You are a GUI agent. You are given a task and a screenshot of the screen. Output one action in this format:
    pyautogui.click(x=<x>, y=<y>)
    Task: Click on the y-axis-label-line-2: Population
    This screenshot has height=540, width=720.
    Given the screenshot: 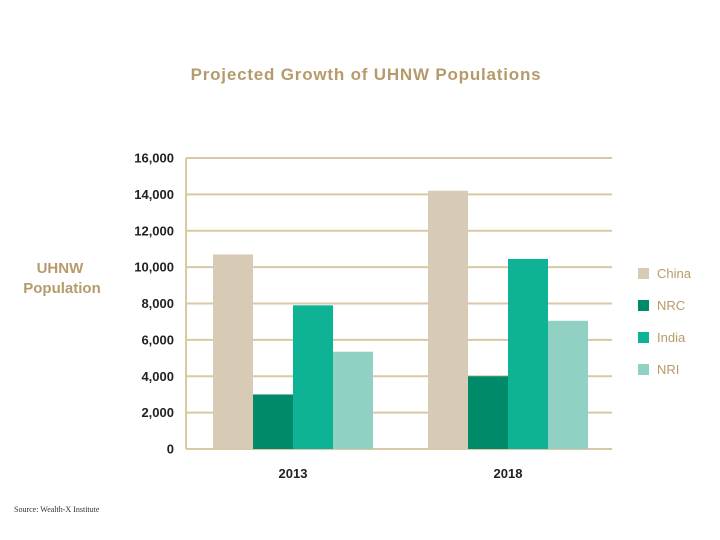 What is the action you would take?
    pyautogui.click(x=62, y=288)
    